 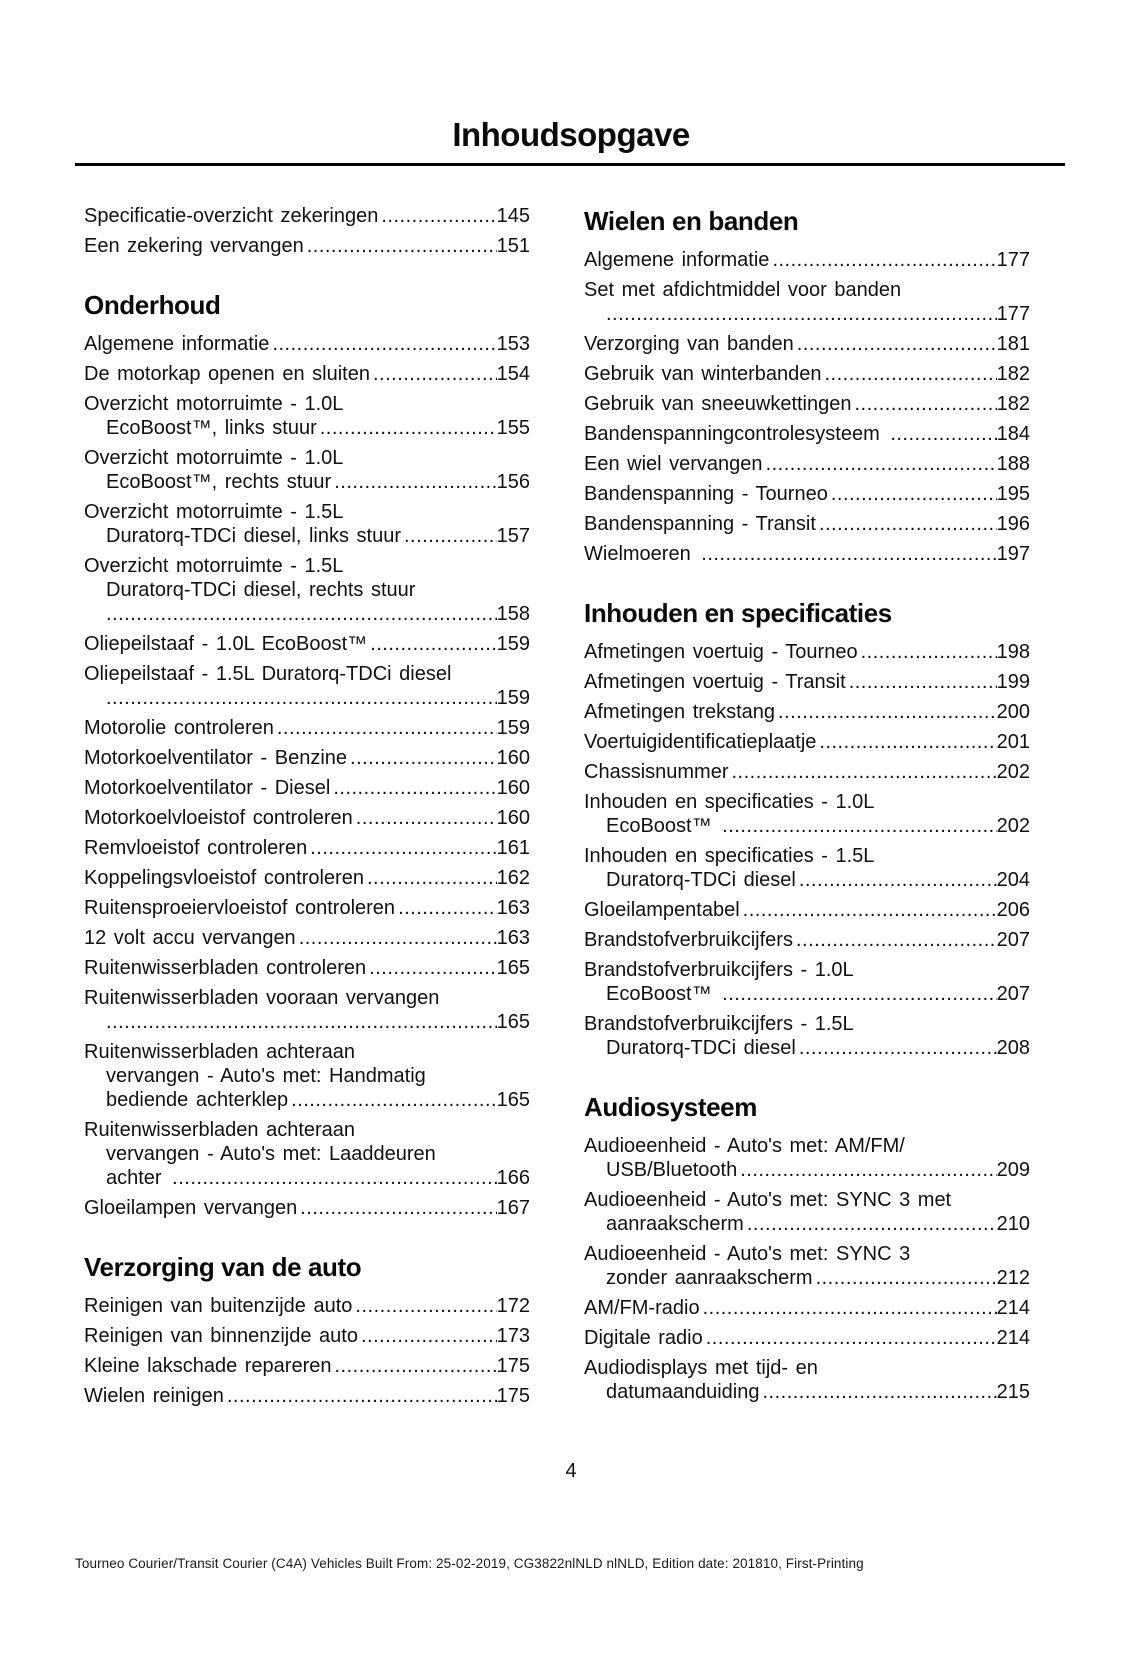 What do you see at coordinates (807, 910) in the screenshot?
I see `toc-entry: Gloeilampentabel 206` at bounding box center [807, 910].